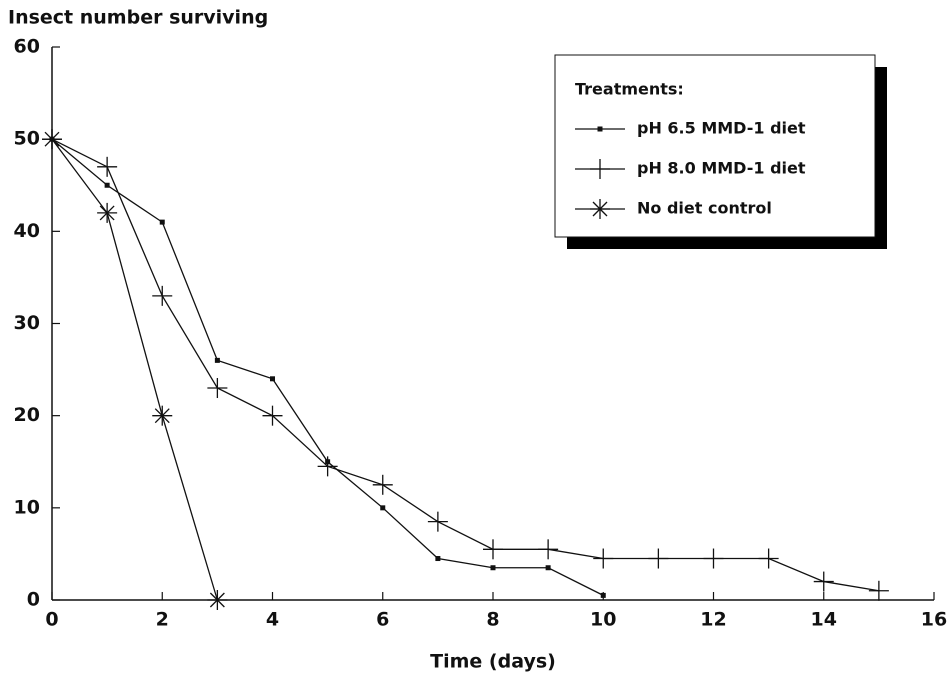  I want to click on legend-label: No diet control, so click(704, 208).